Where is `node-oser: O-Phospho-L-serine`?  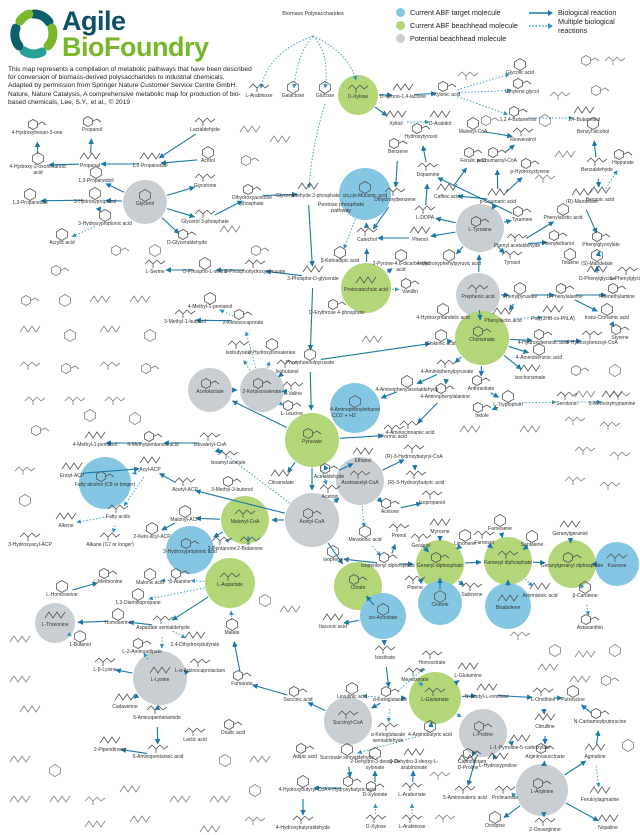 node-oser: O-Phospho-L-serine is located at coordinates (205, 266).